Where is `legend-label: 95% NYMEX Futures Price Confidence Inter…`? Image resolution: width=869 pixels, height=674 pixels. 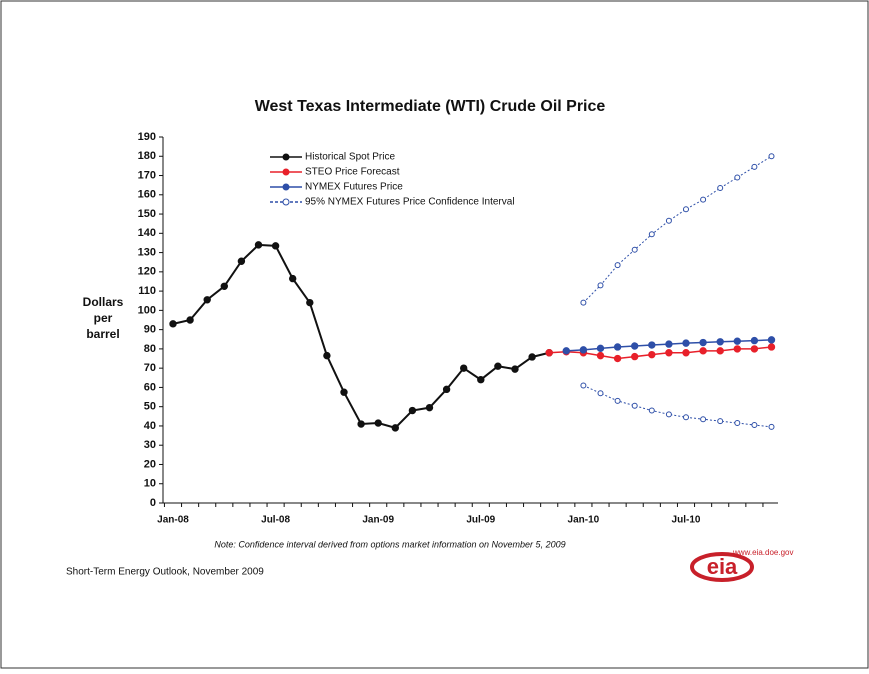
legend-label: 95% NYMEX Futures Price Confidence Inter… is located at coordinates (410, 202).